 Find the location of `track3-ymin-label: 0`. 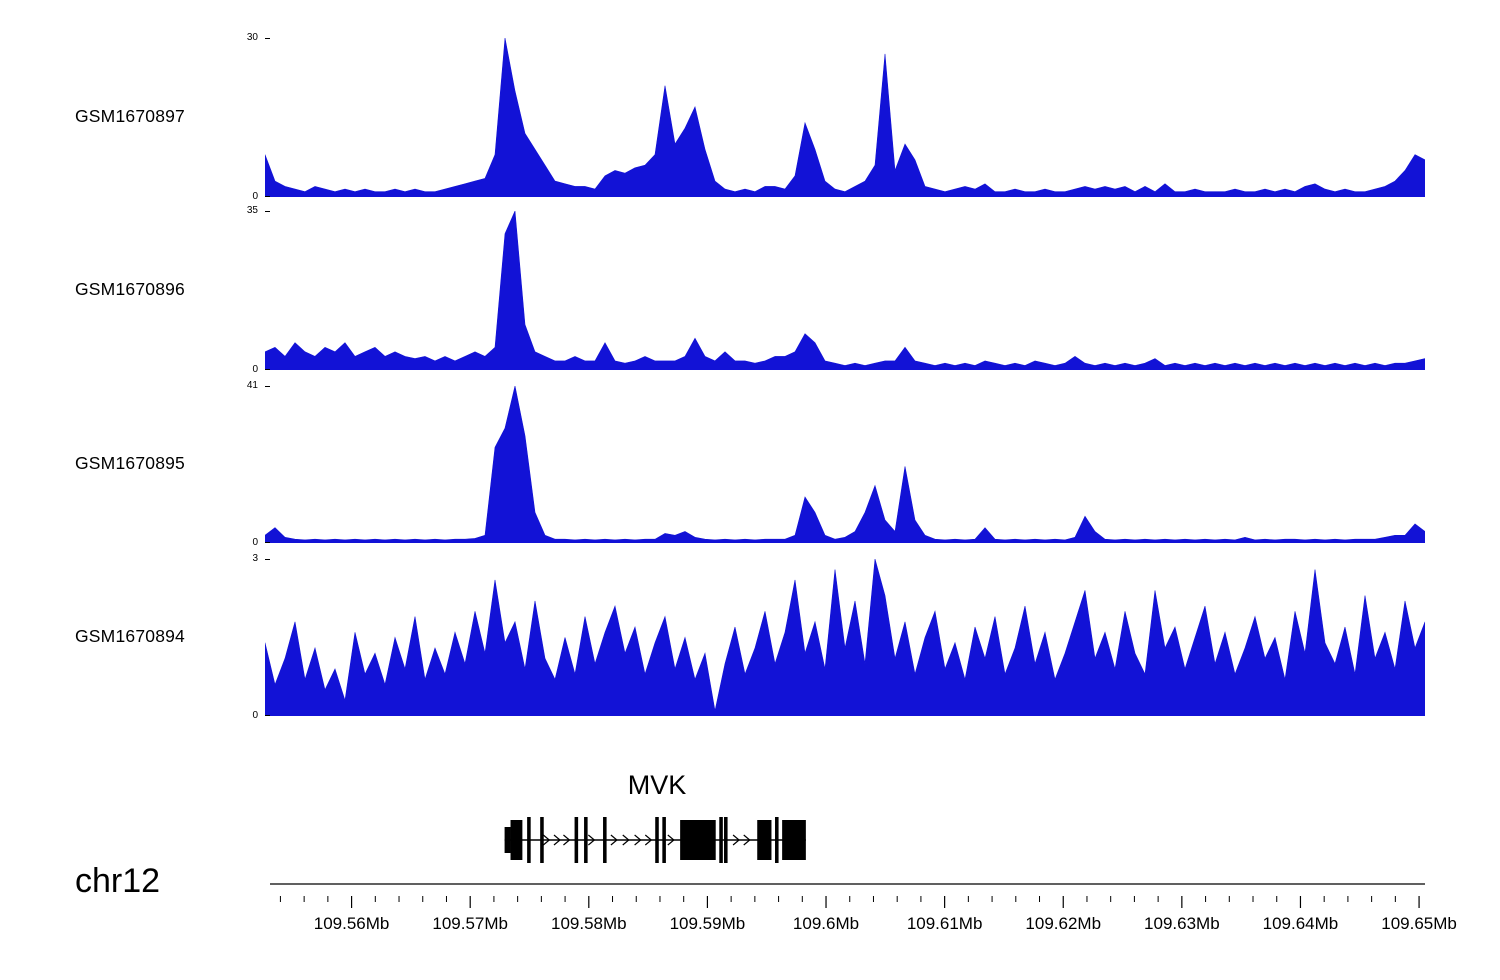

track3-ymin-label: 0 is located at coordinates (255, 542).